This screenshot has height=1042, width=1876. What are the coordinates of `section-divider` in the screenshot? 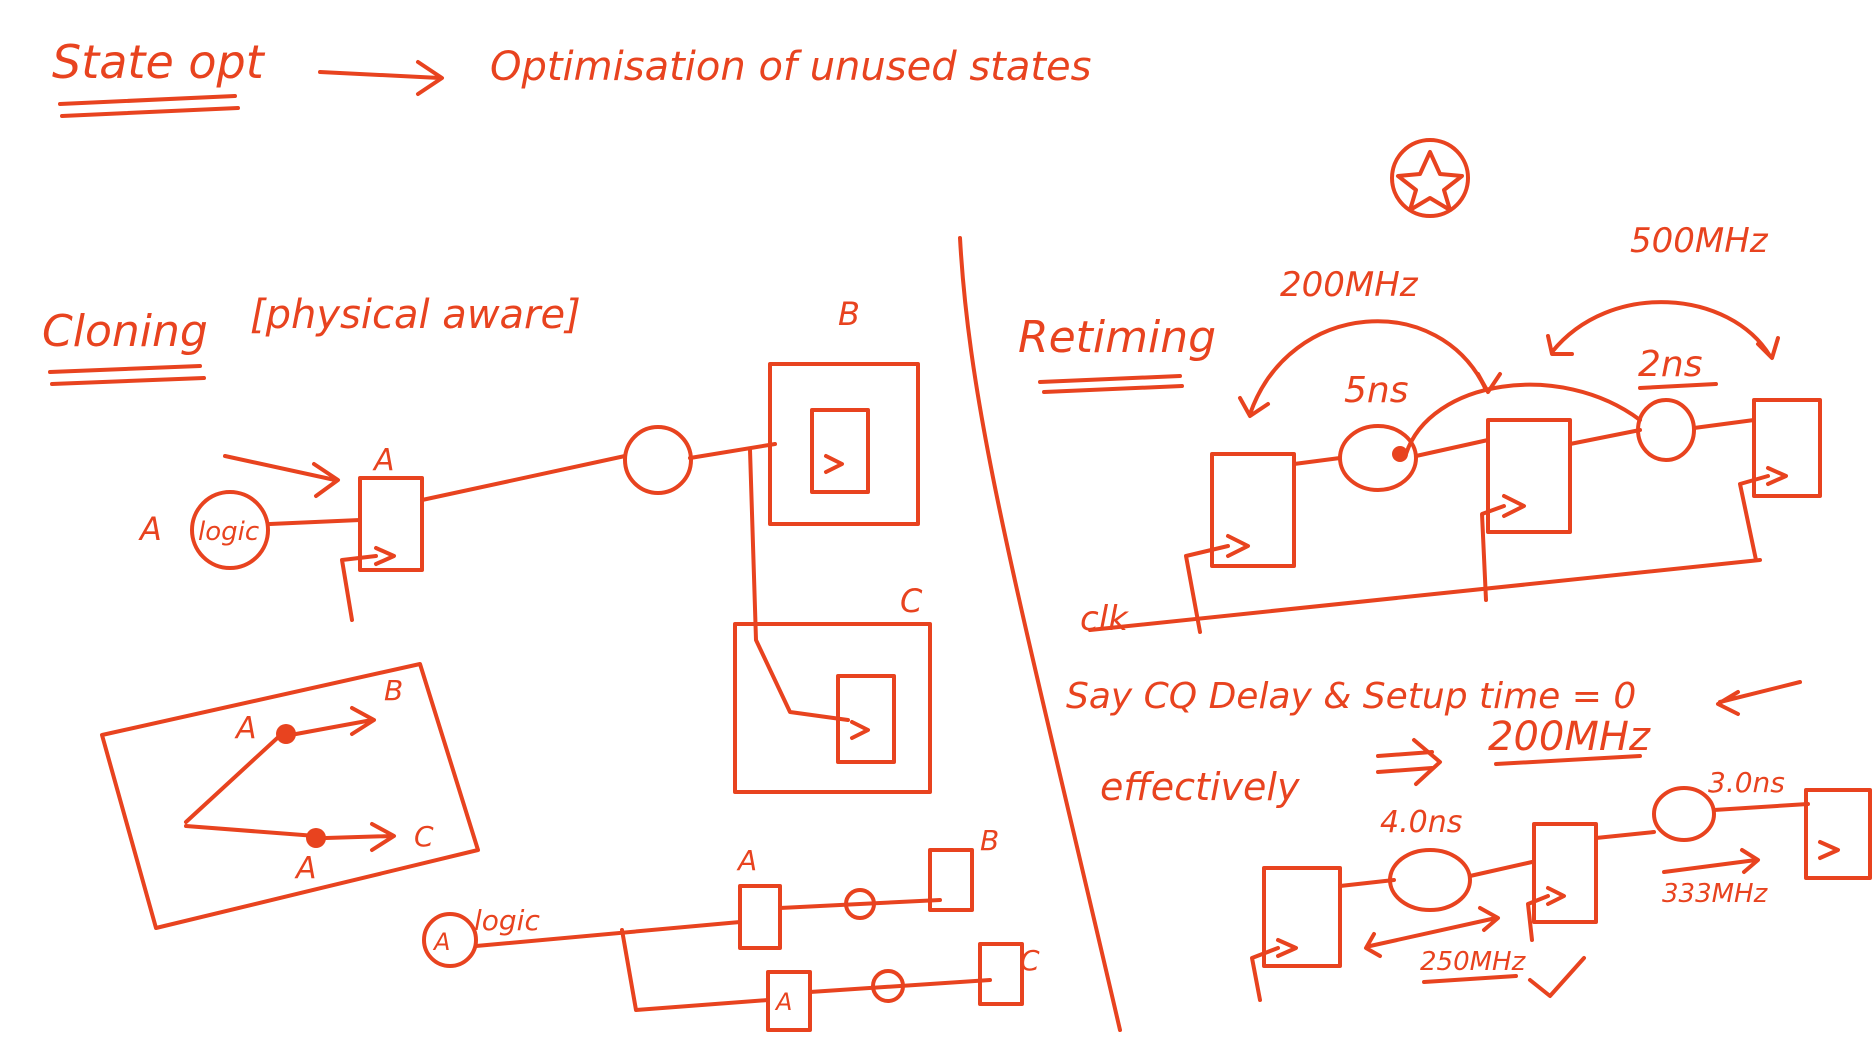 It's located at (1040, 634).